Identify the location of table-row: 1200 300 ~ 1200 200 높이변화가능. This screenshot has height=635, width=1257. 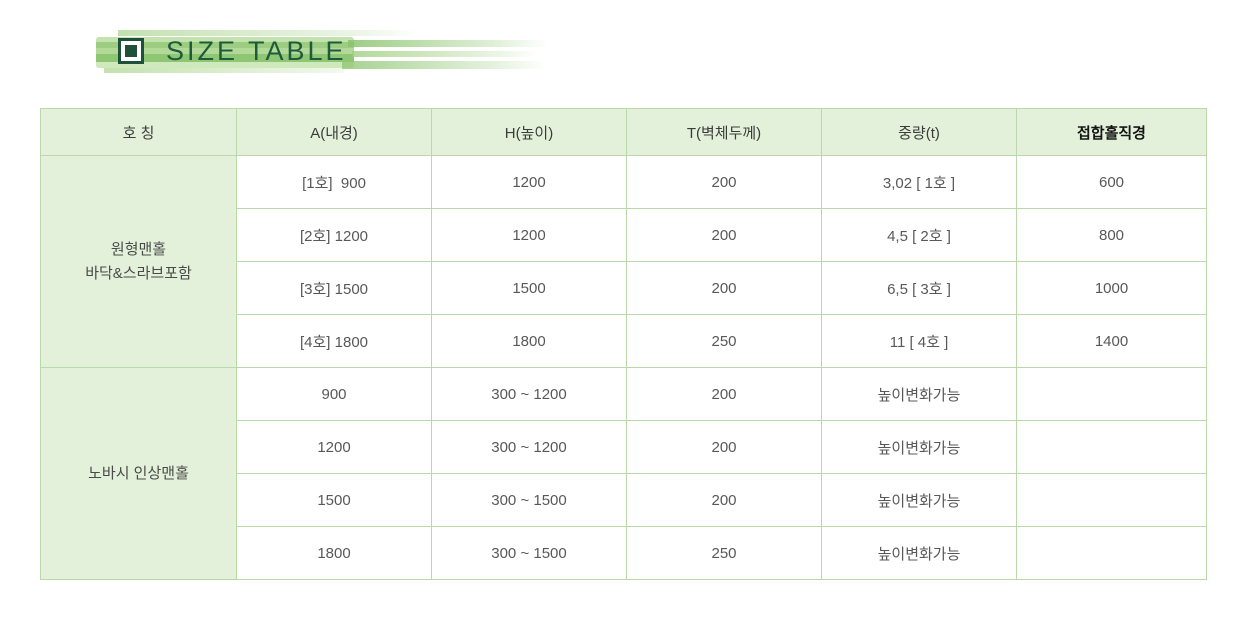
(624, 447).